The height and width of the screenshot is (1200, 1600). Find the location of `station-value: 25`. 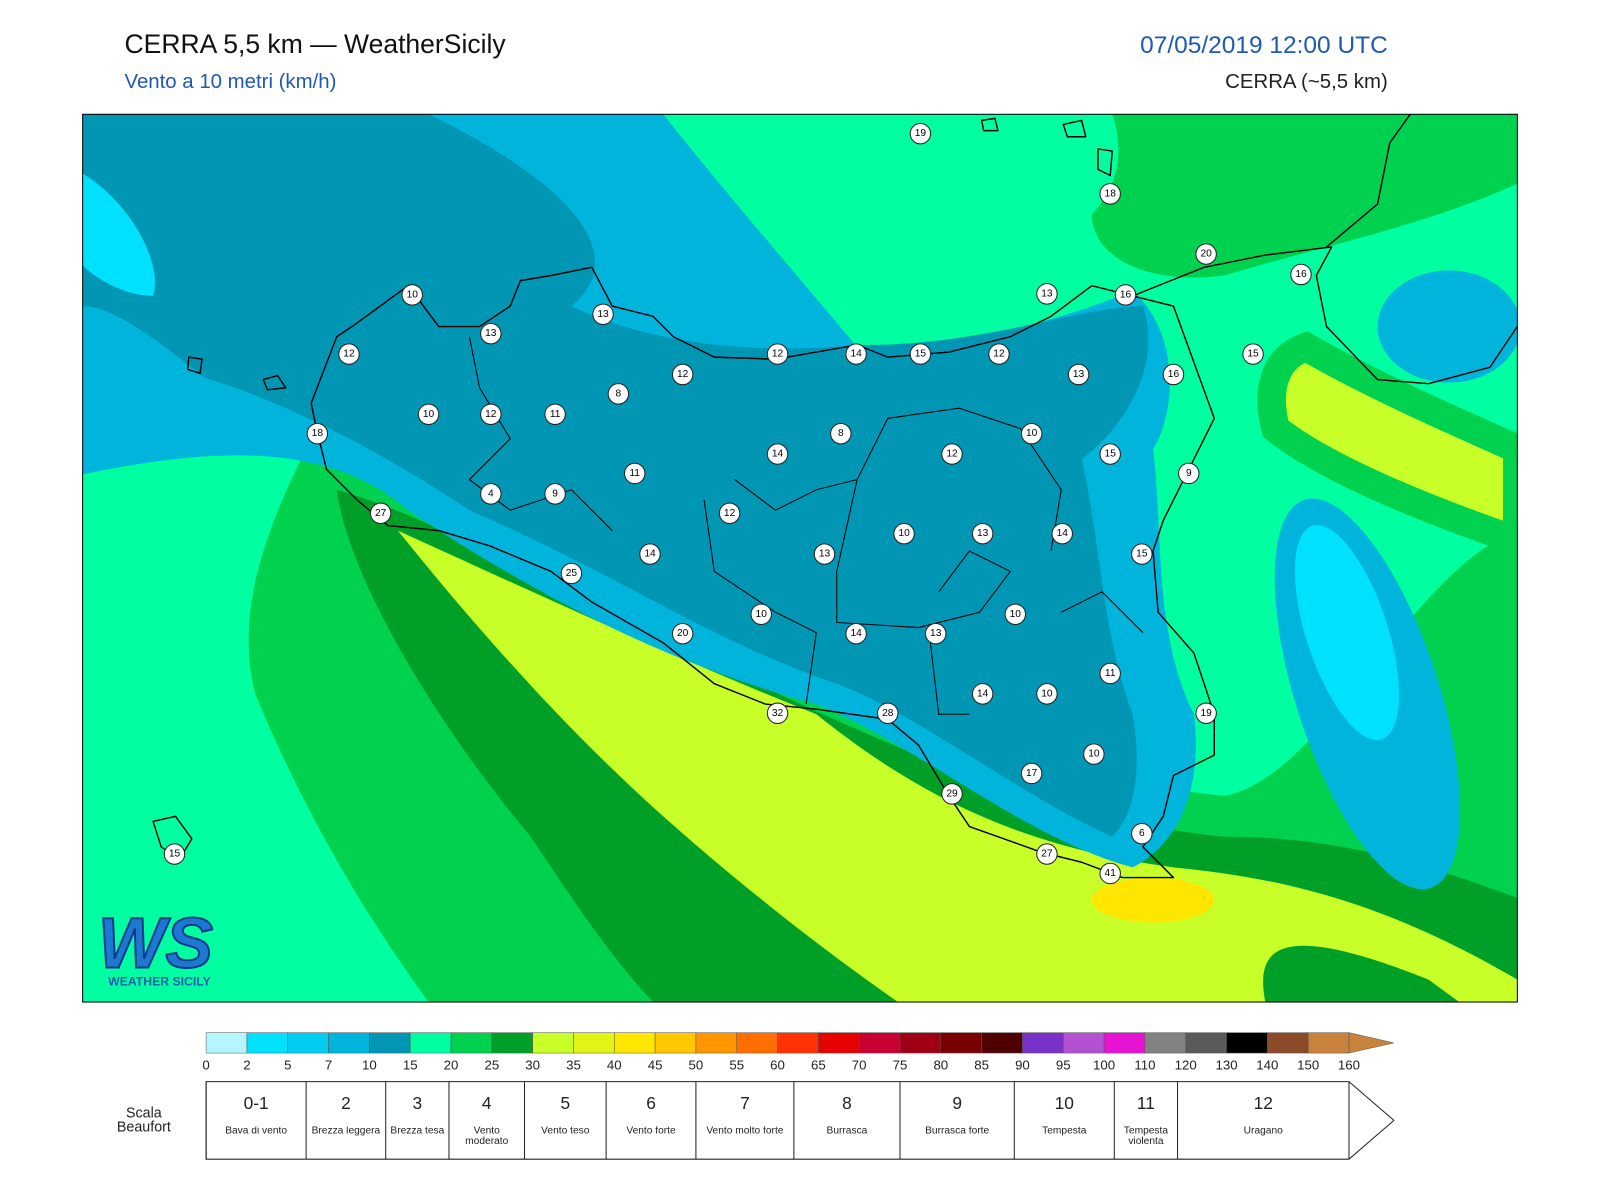

station-value: 25 is located at coordinates (572, 573).